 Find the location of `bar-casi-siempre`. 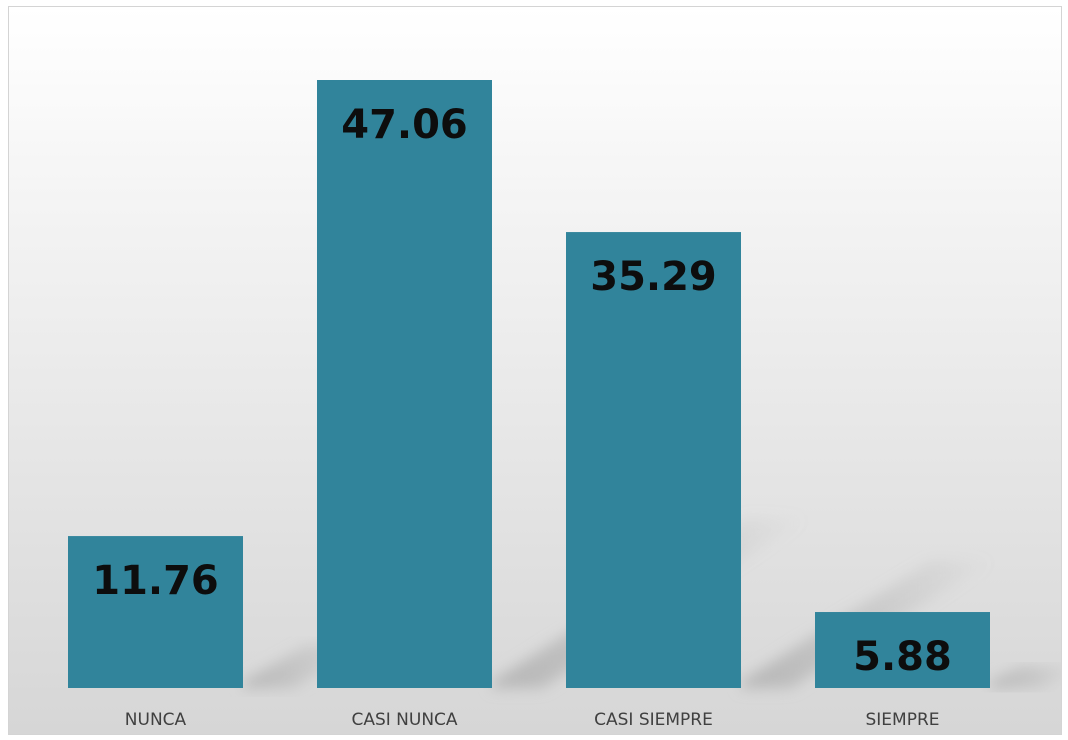

bar-casi-siempre is located at coordinates (653, 460).